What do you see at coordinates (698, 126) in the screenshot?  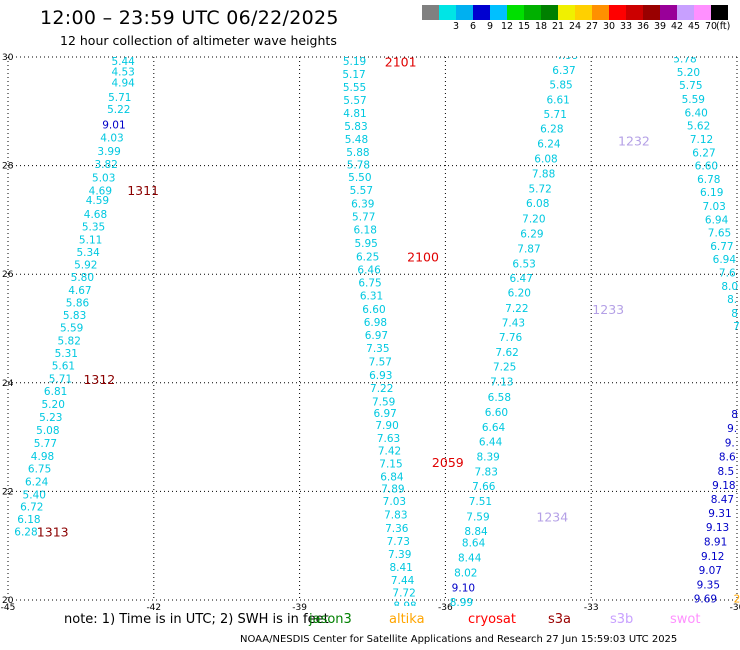 I see `wave-height-value: 5.62` at bounding box center [698, 126].